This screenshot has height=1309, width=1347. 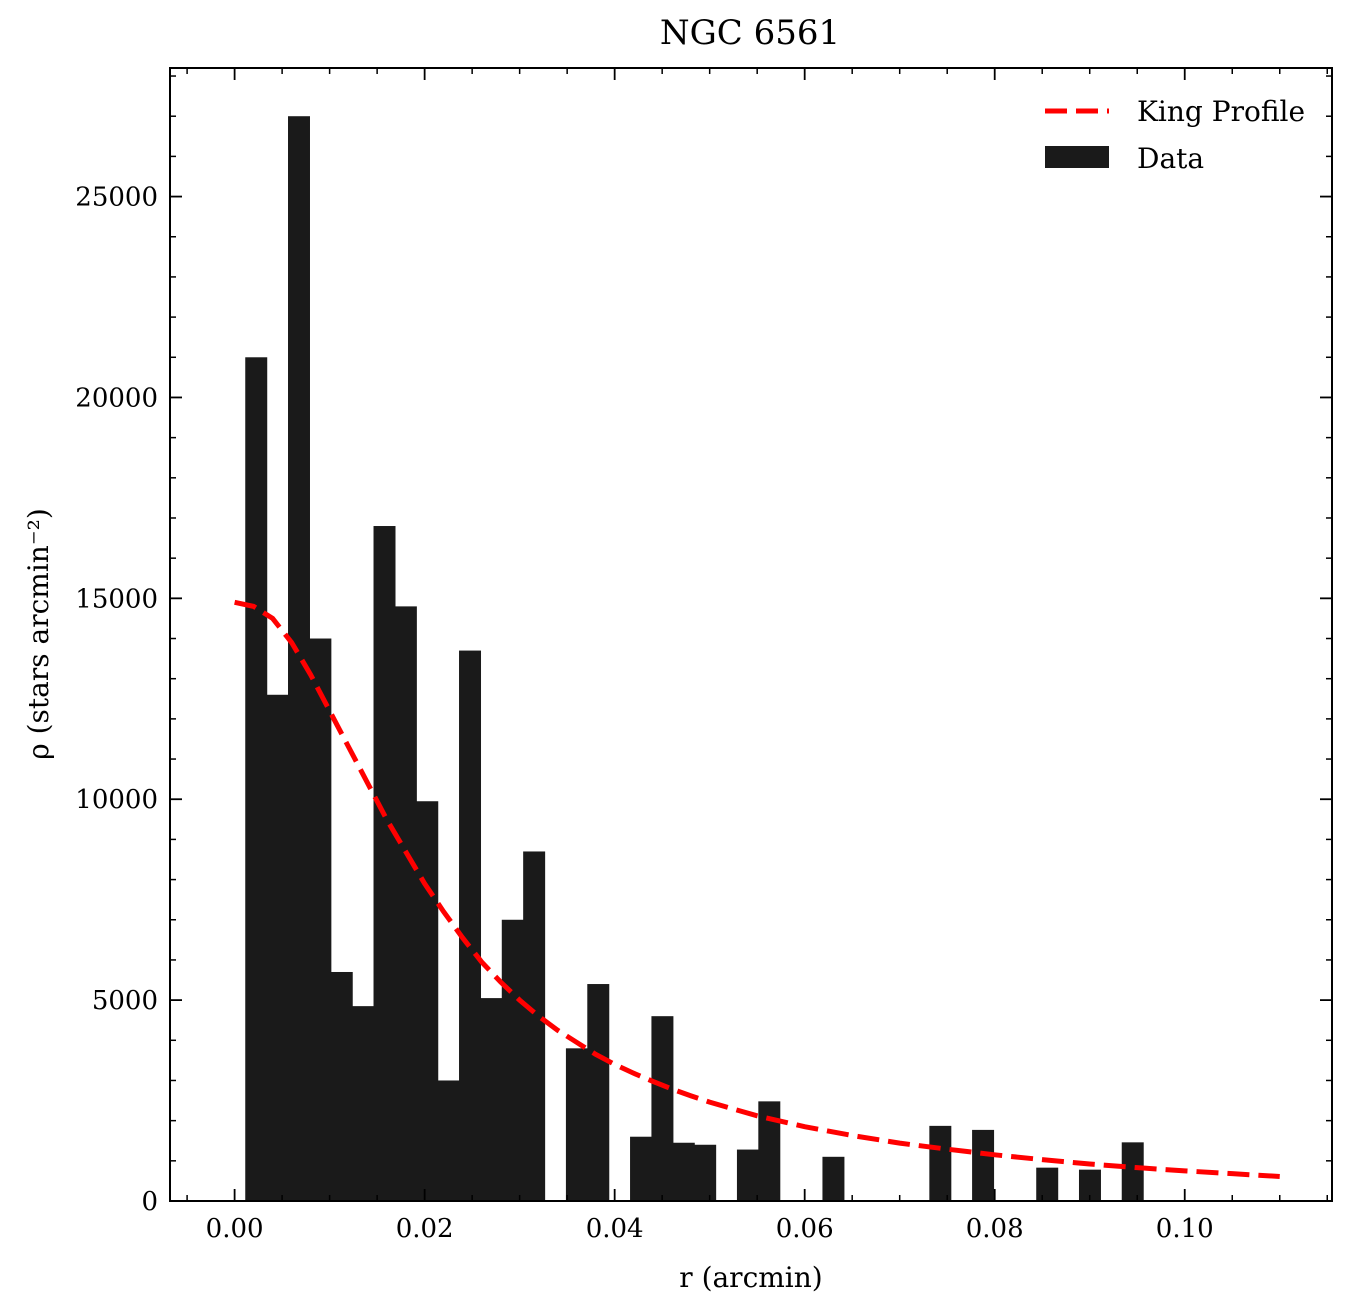 I want to click on x-tick-label: 0.06, so click(x=805, y=1229).